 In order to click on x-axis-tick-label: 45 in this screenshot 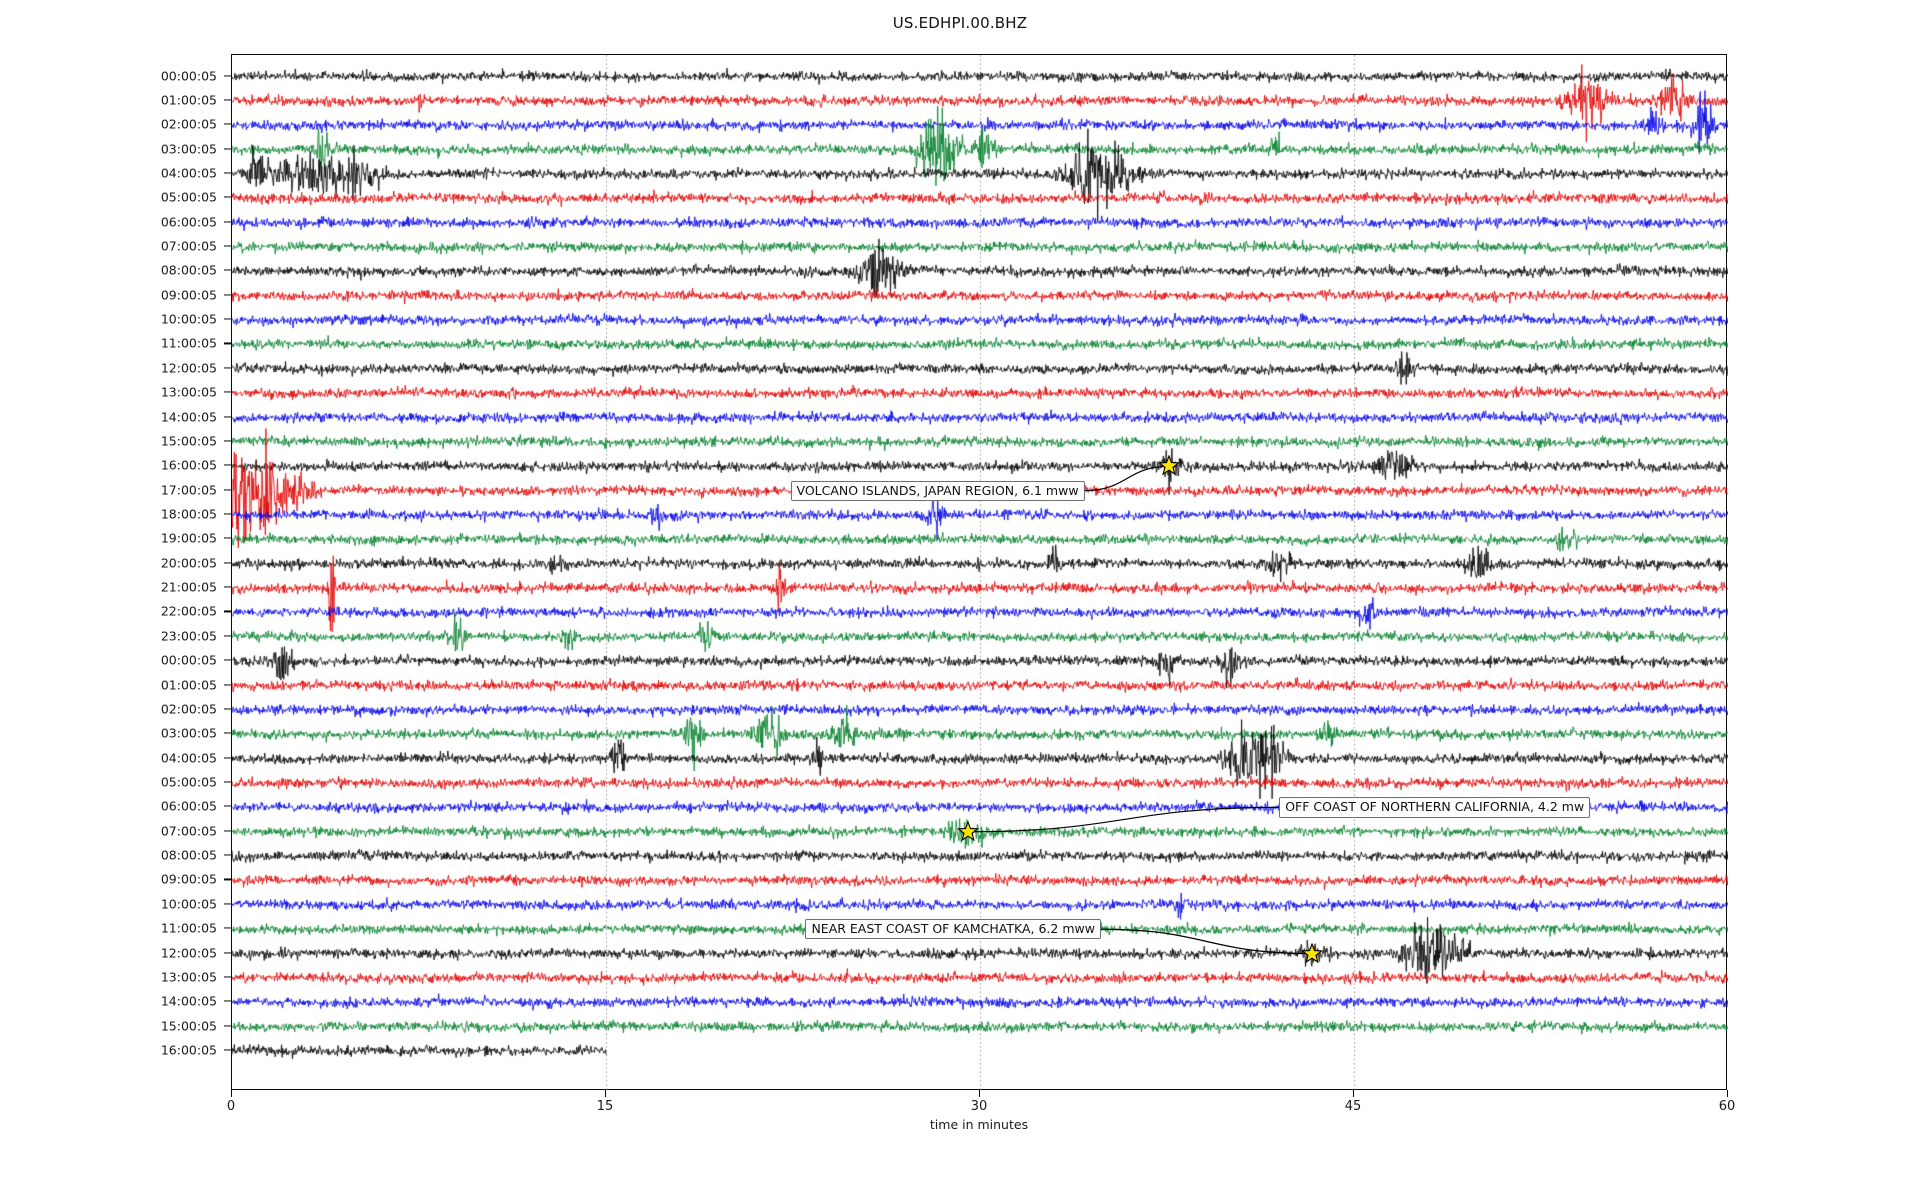, I will do `click(1353, 1106)`.